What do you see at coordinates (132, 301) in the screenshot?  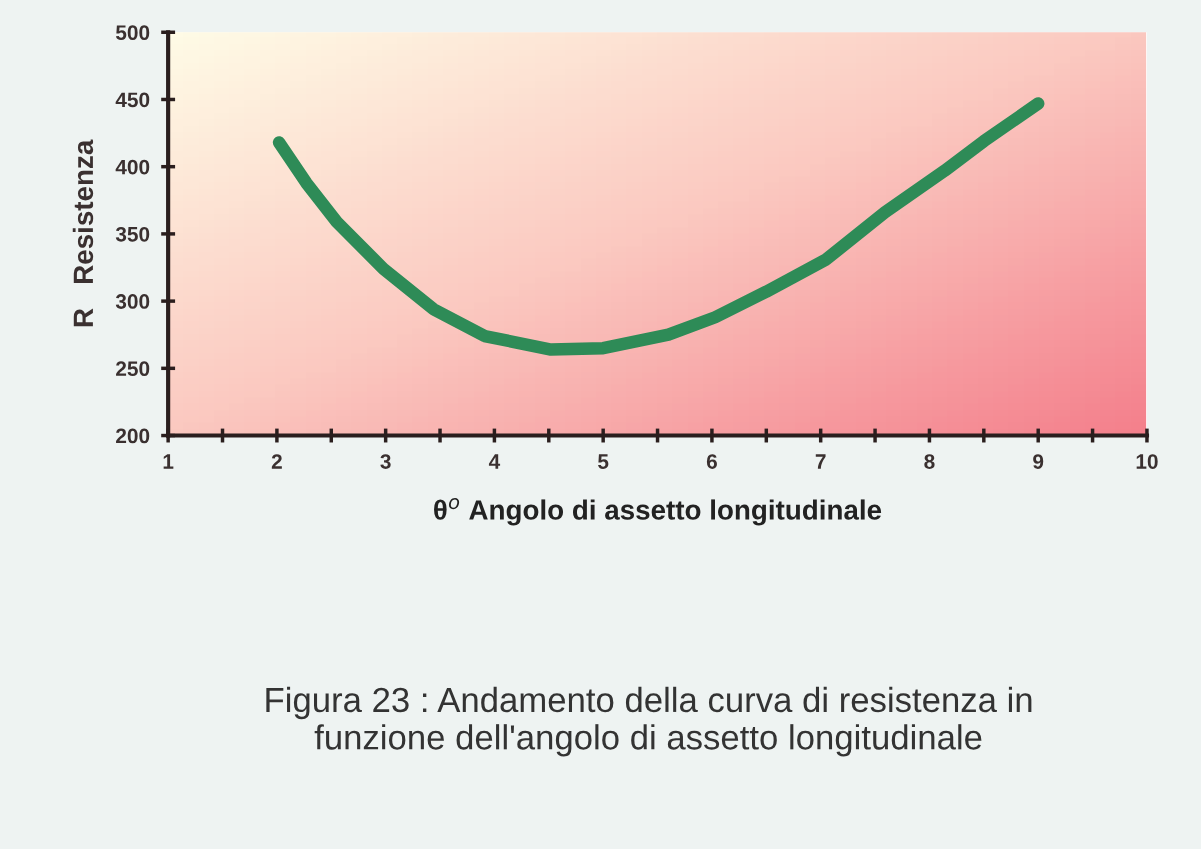 I see `y-tick-label: 300` at bounding box center [132, 301].